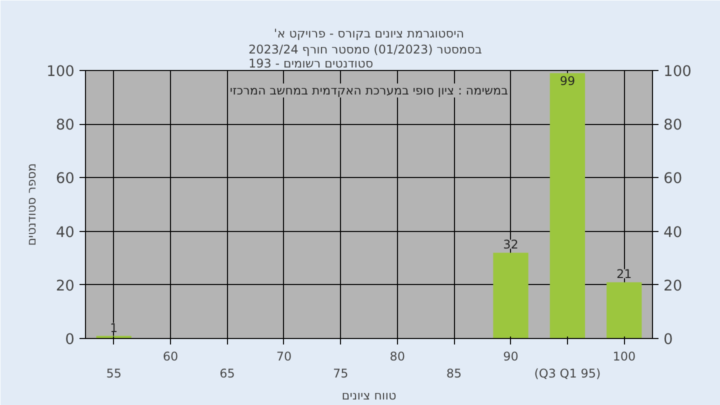 Image resolution: width=720 pixels, height=405 pixels. Describe the element at coordinates (70, 339) in the screenshot. I see `y-tick-label: 0` at that location.